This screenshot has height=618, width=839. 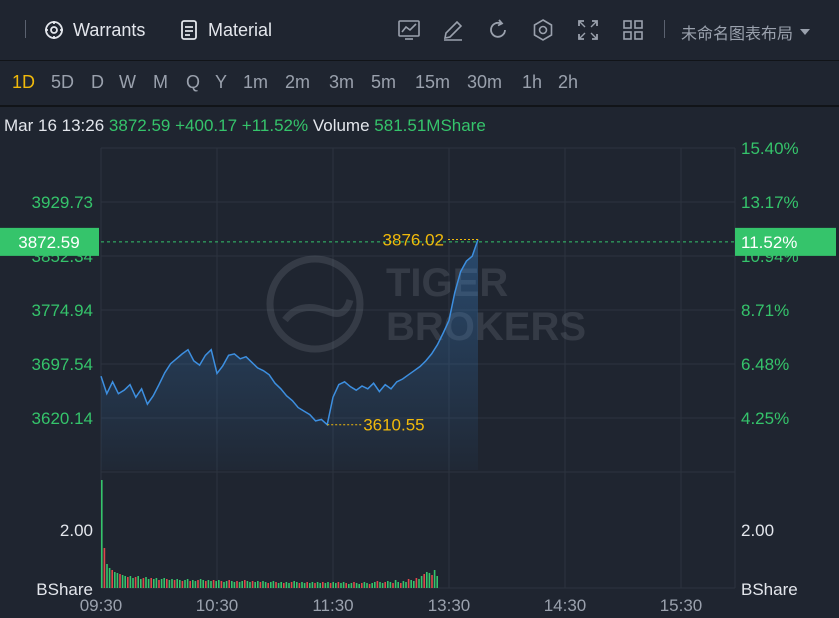 I want to click on period-15m: 15m, so click(x=433, y=82).